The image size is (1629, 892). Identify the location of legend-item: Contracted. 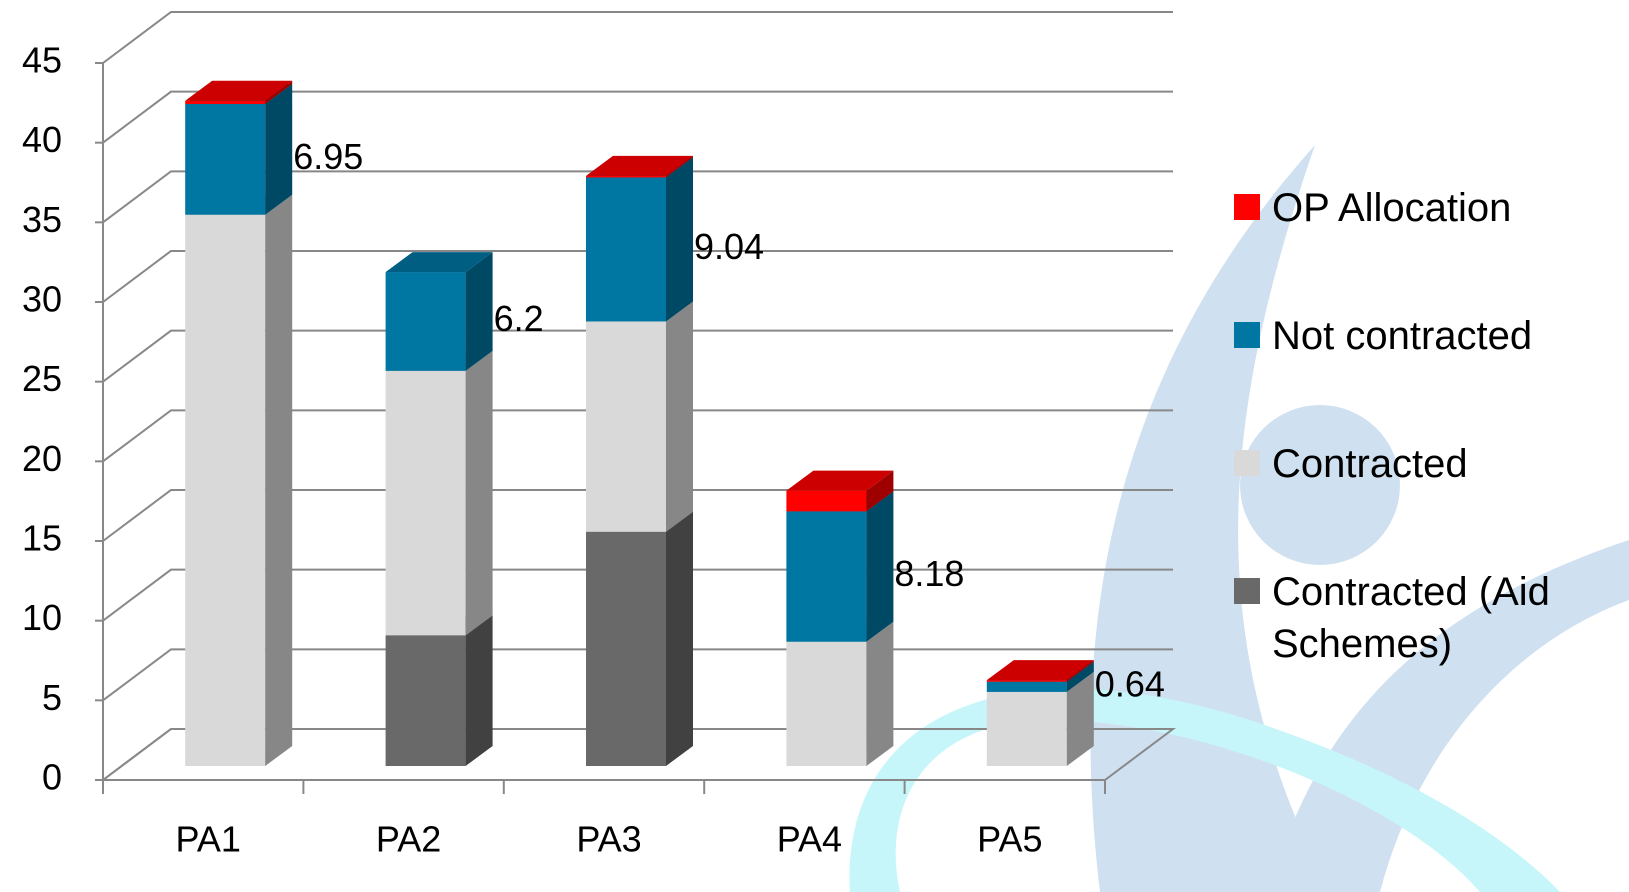
(1424, 502).